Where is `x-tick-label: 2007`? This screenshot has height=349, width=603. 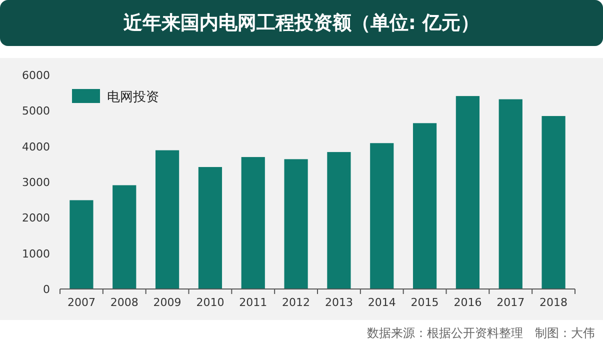 x-tick-label: 2007 is located at coordinates (81, 302).